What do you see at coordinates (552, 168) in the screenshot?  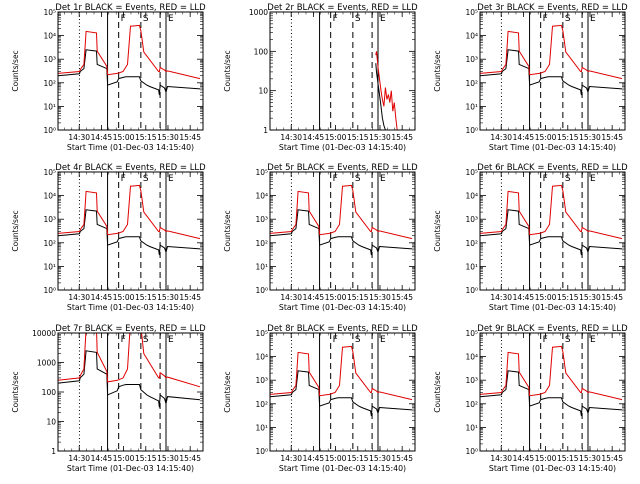 I see `chart-title: Det 6r BLACK = Events, RED = LLD` at bounding box center [552, 168].